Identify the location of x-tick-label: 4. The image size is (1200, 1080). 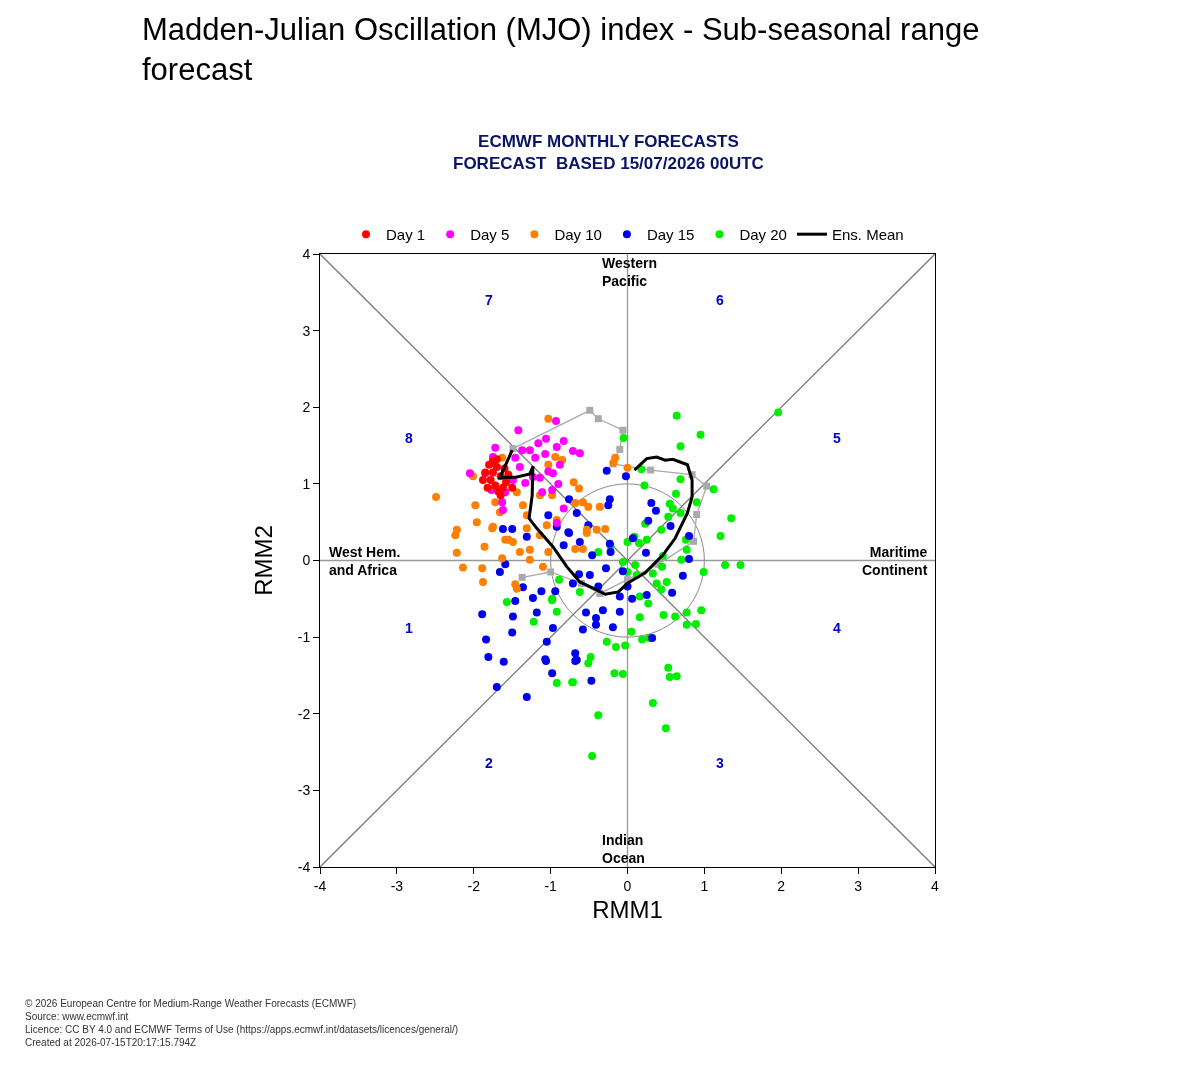
(935, 885).